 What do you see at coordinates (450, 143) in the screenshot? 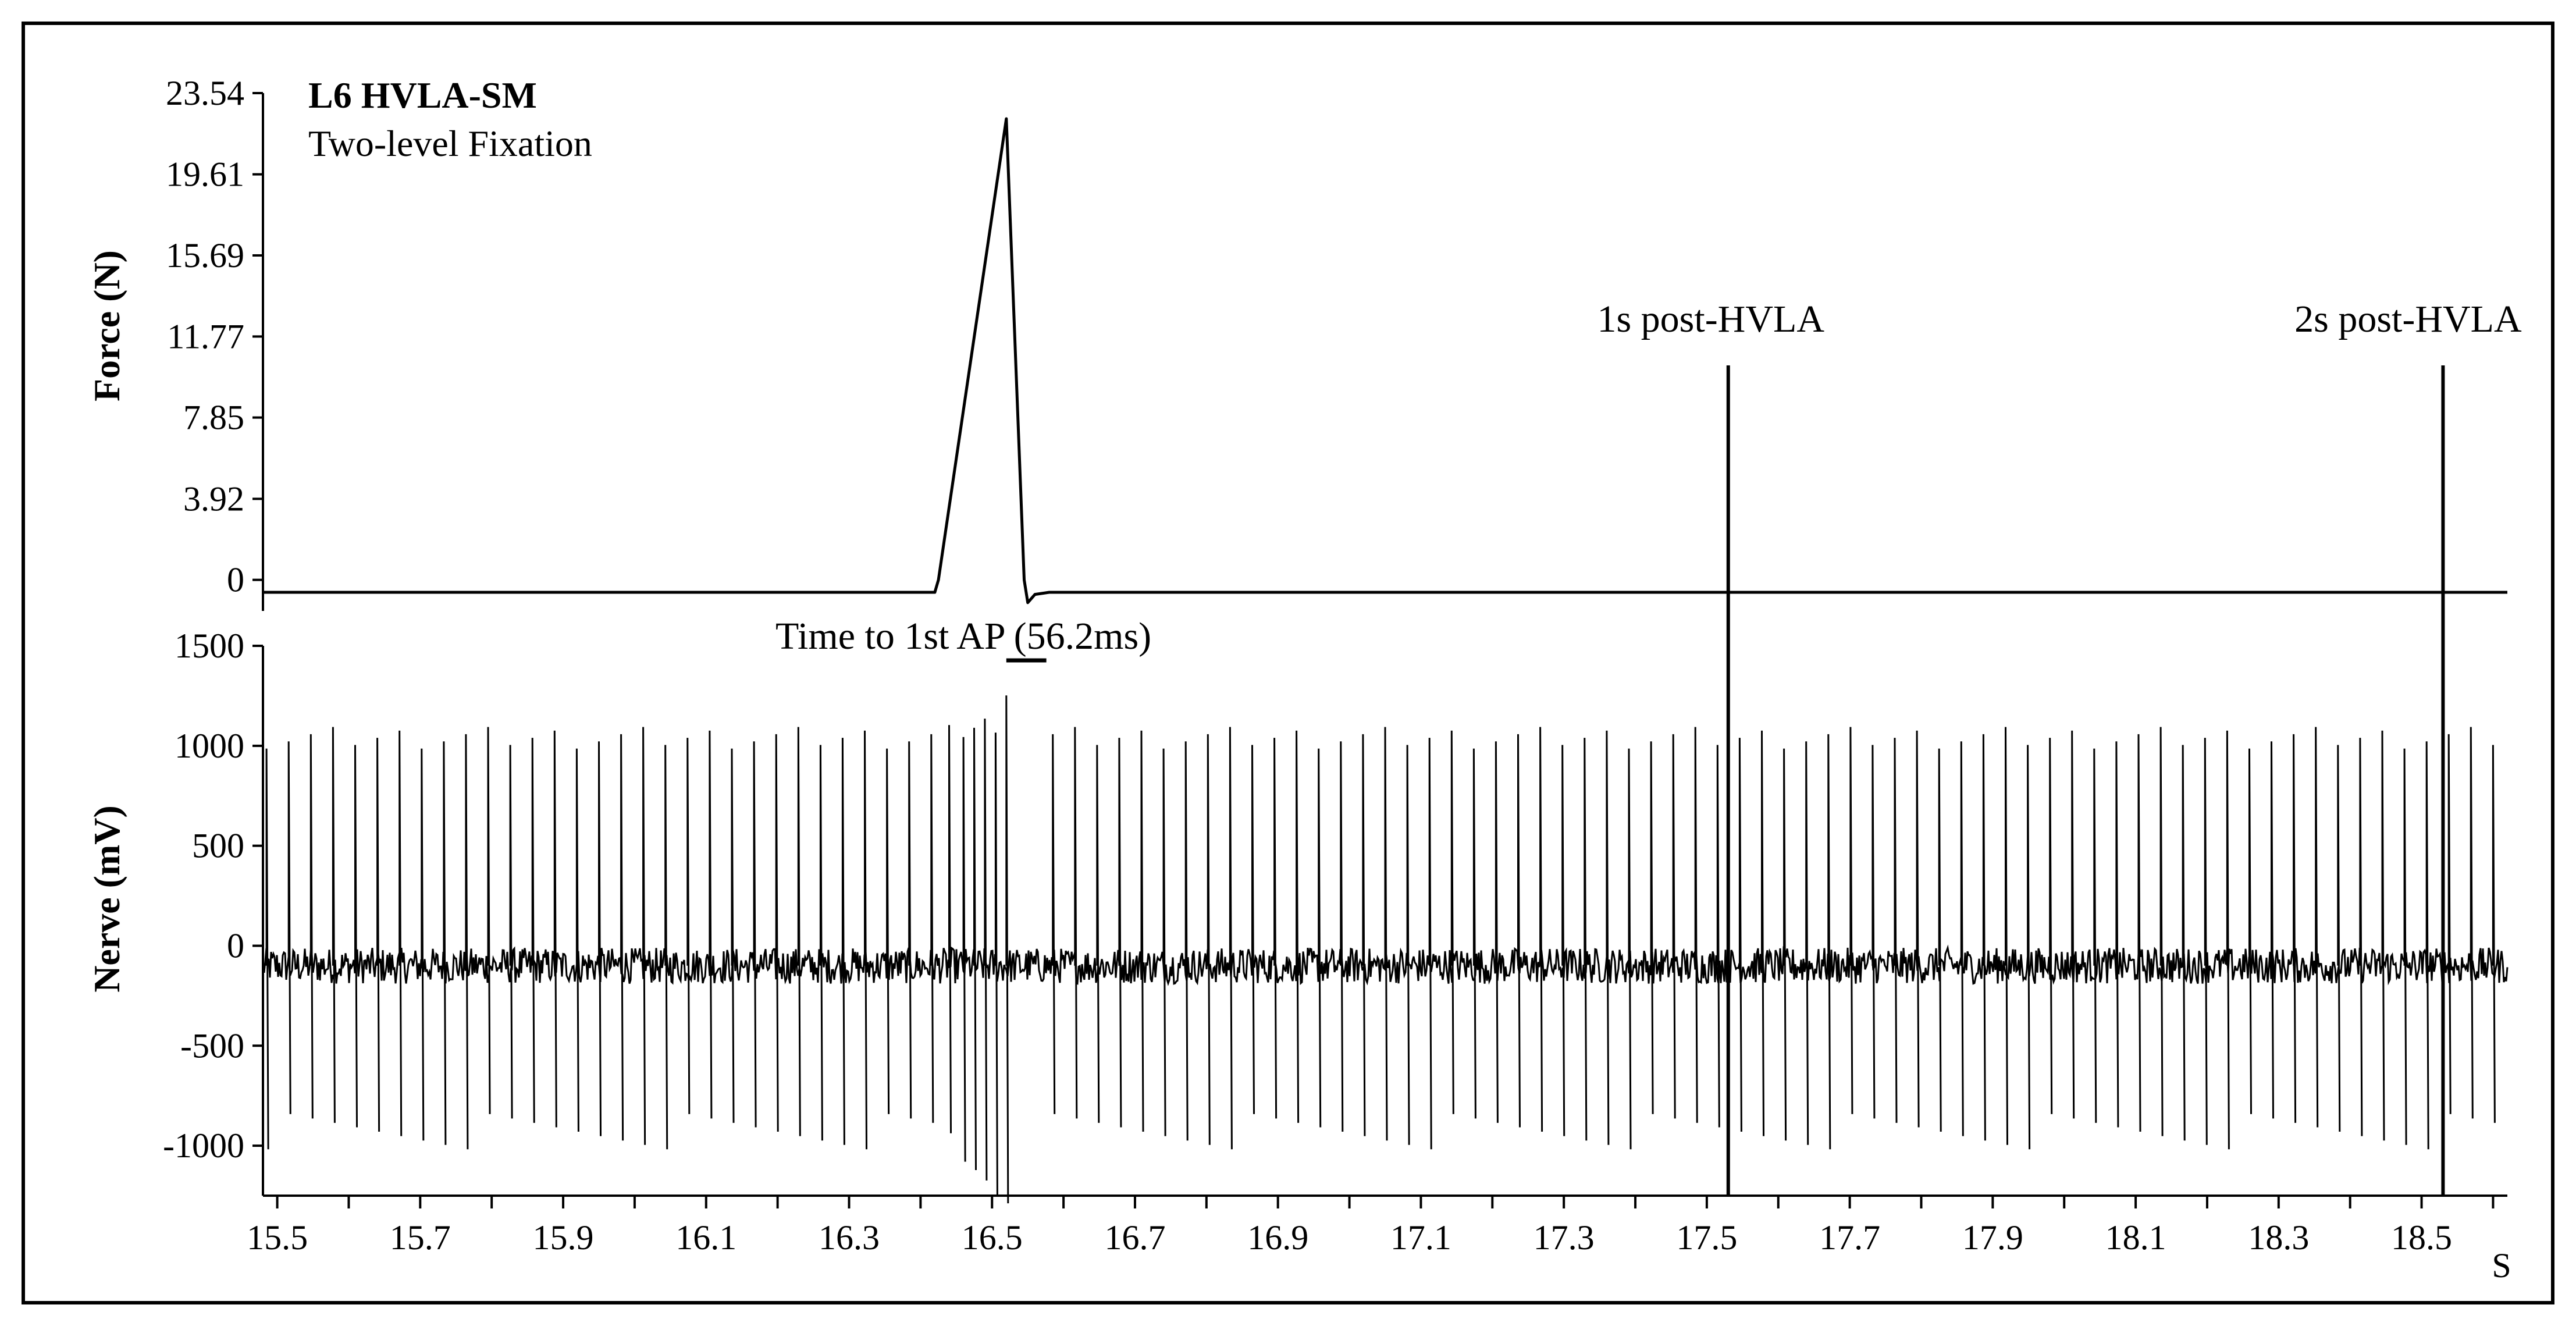
I see `chart-subtitle: Two-level Fixation` at bounding box center [450, 143].